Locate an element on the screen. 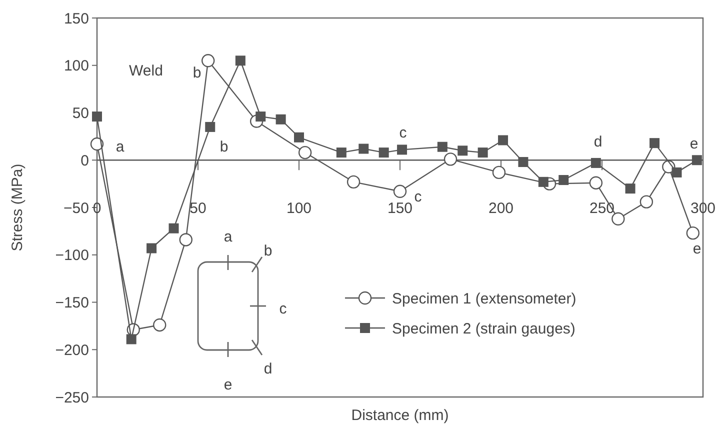  x-tick-label: 100 is located at coordinates (299, 209).